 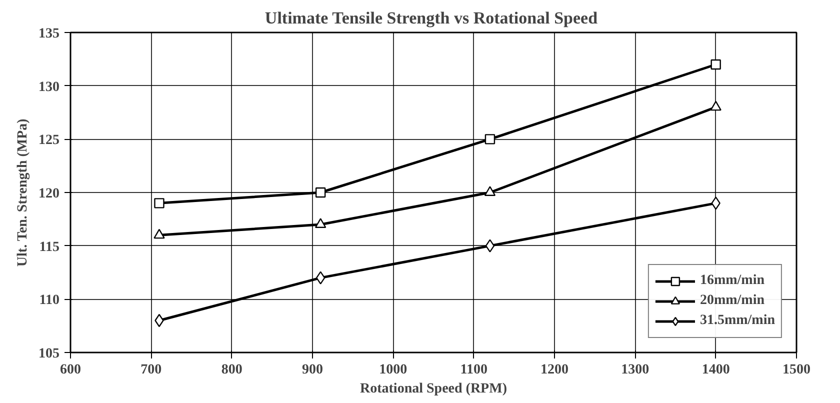 What do you see at coordinates (431, 18) in the screenshot?
I see `chart-title: Ultimate Tensile Strength vs Rotational Speed` at bounding box center [431, 18].